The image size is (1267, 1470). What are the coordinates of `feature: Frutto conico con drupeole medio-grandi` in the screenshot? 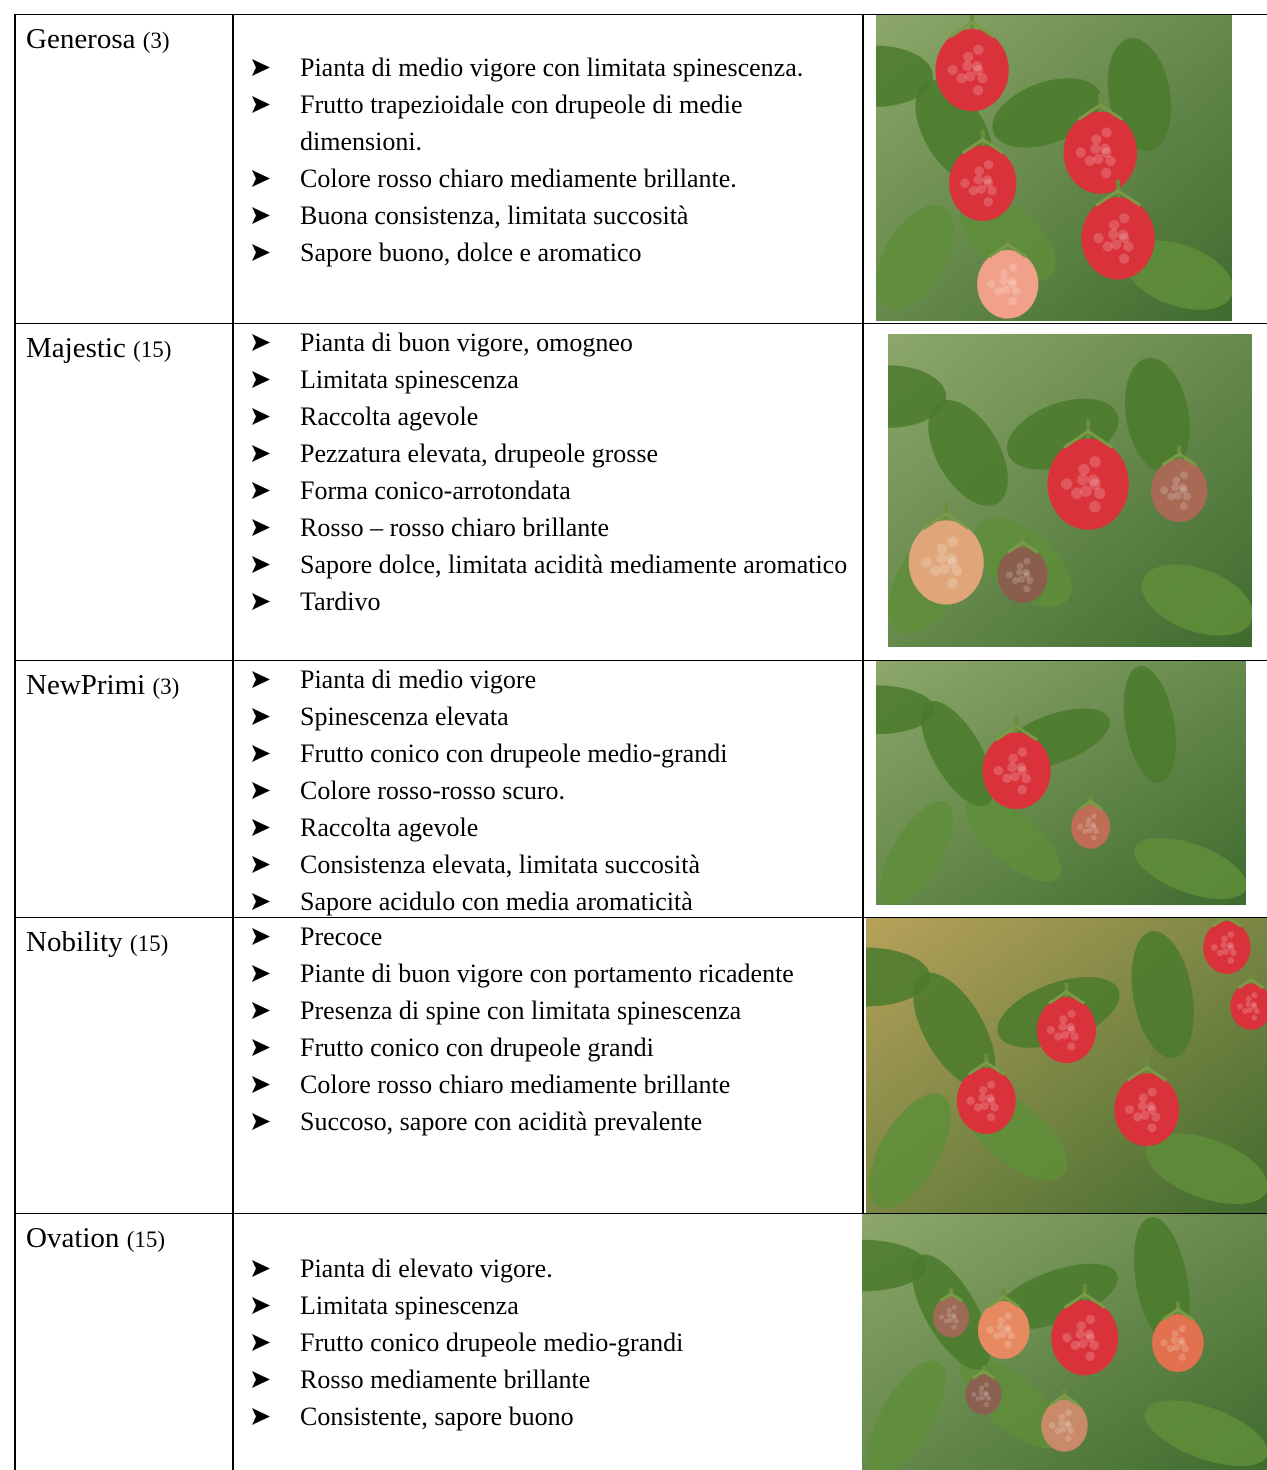 It's located at (550, 753).